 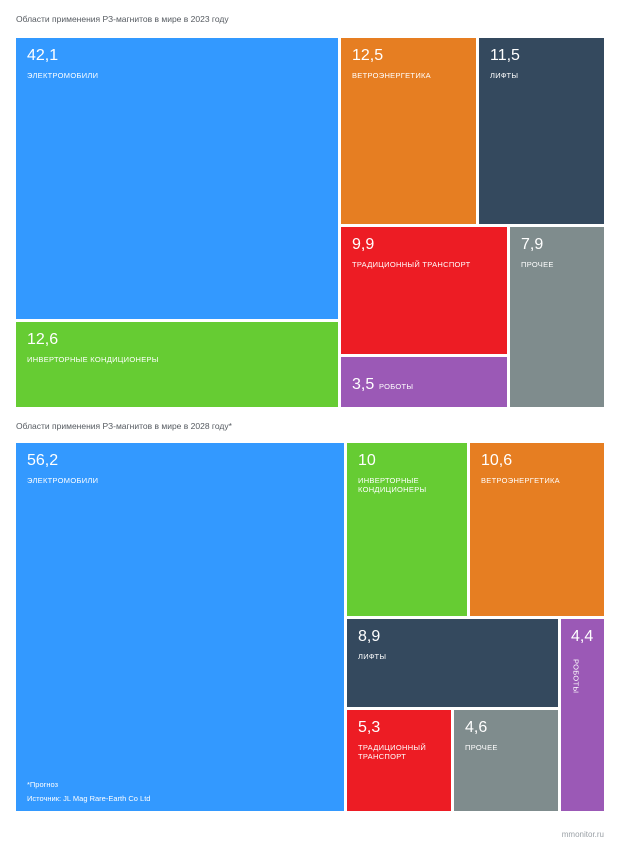 What do you see at coordinates (43, 460) in the screenshot?
I see `tile-value: 56,2` at bounding box center [43, 460].